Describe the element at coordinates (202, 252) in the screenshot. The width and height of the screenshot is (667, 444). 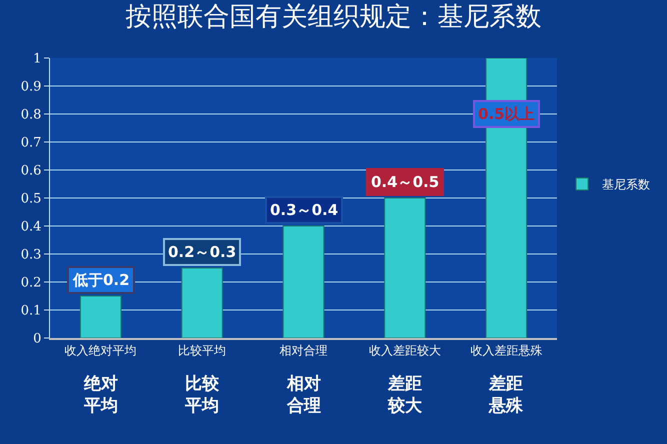
I see `annotation: 0.2～0.3` at that location.